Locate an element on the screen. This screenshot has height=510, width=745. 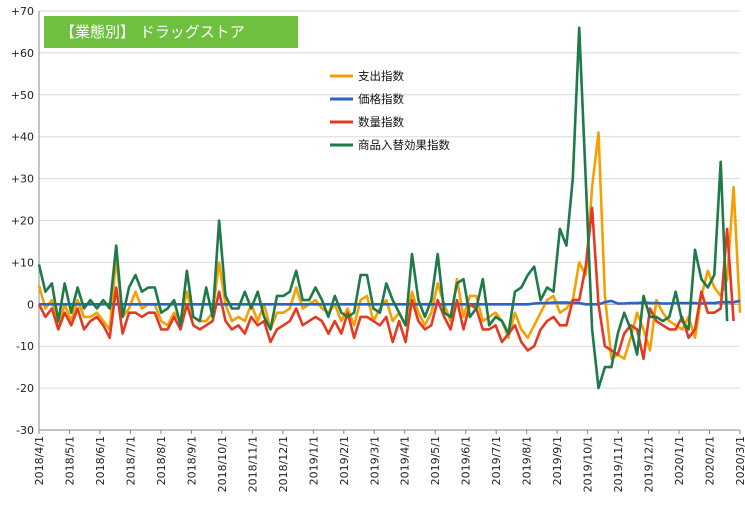
chart-title-text: 【業態別】 ドラッグストア is located at coordinates (152, 32).